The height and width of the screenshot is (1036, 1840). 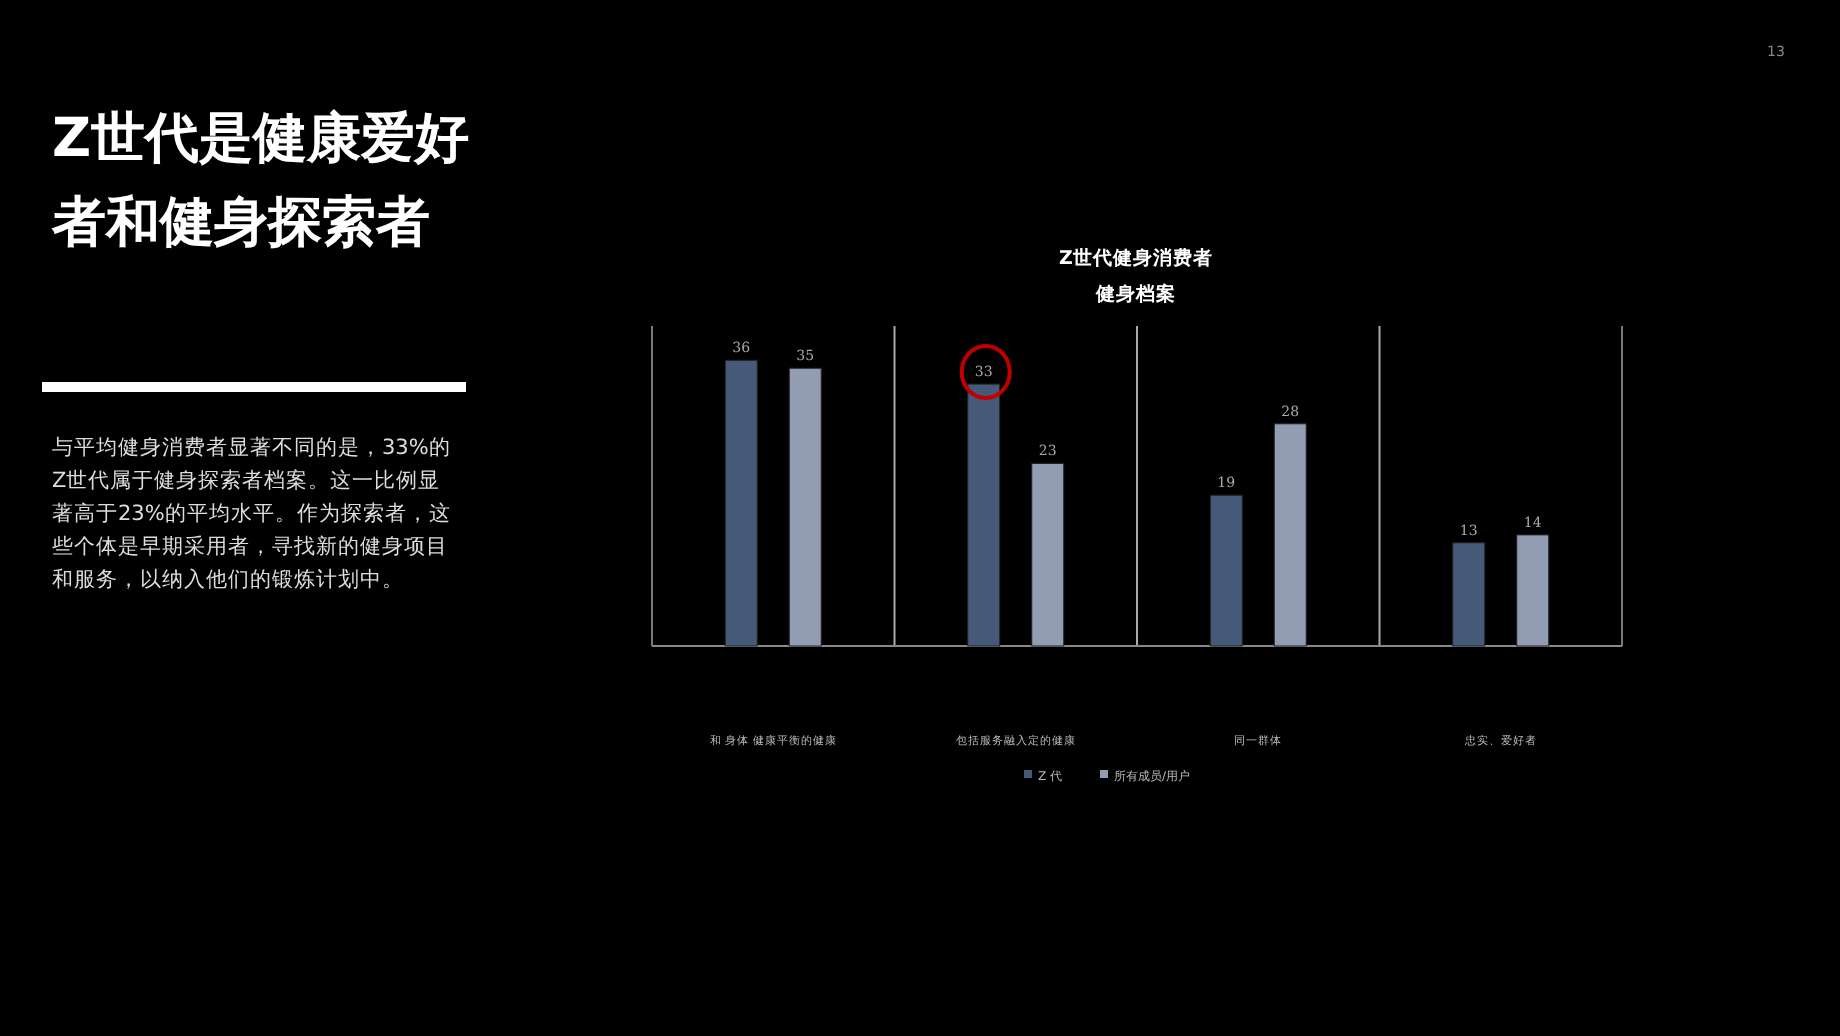 What do you see at coordinates (260, 181) in the screenshot?
I see `text: Z世代是健康爱好者和健身探索者` at bounding box center [260, 181].